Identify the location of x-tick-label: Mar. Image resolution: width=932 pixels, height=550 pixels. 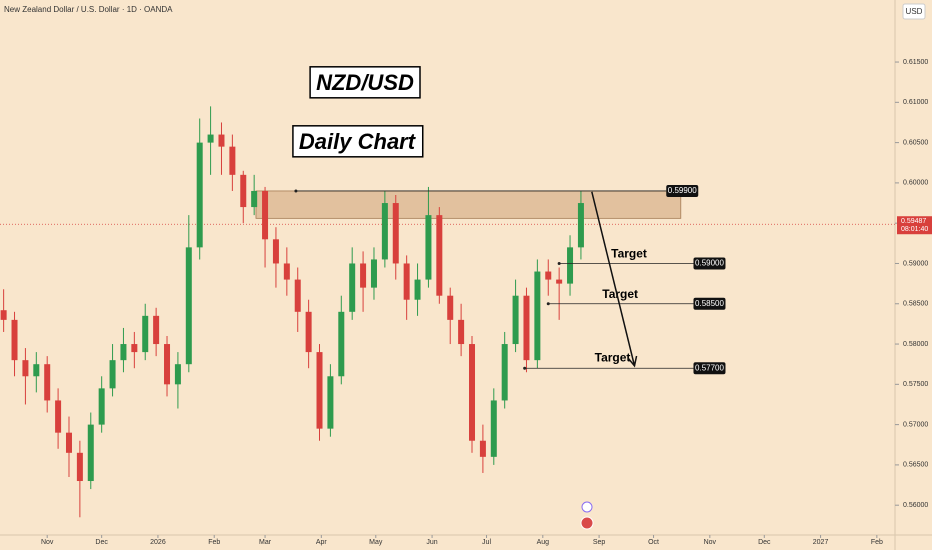
(265, 542).